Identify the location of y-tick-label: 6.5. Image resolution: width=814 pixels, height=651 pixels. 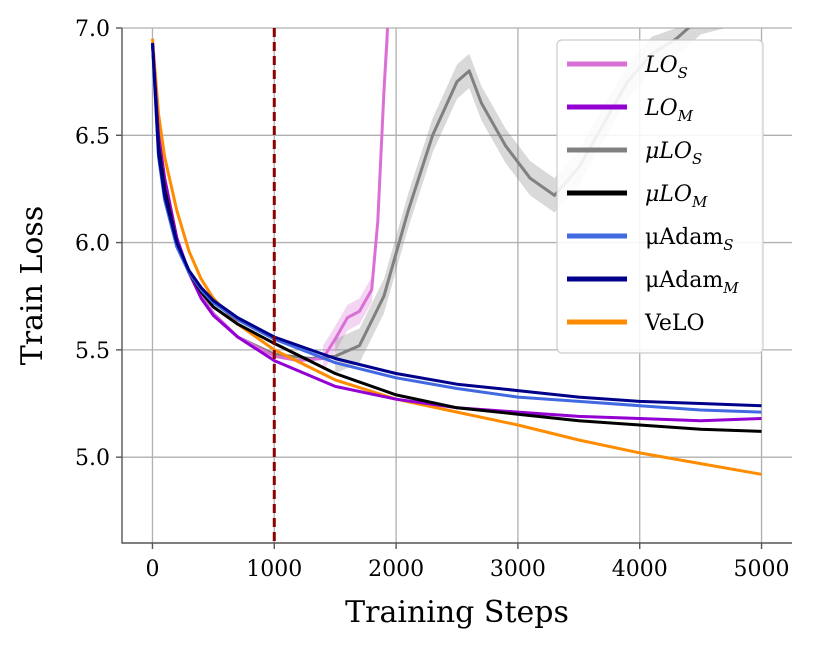
(92, 136).